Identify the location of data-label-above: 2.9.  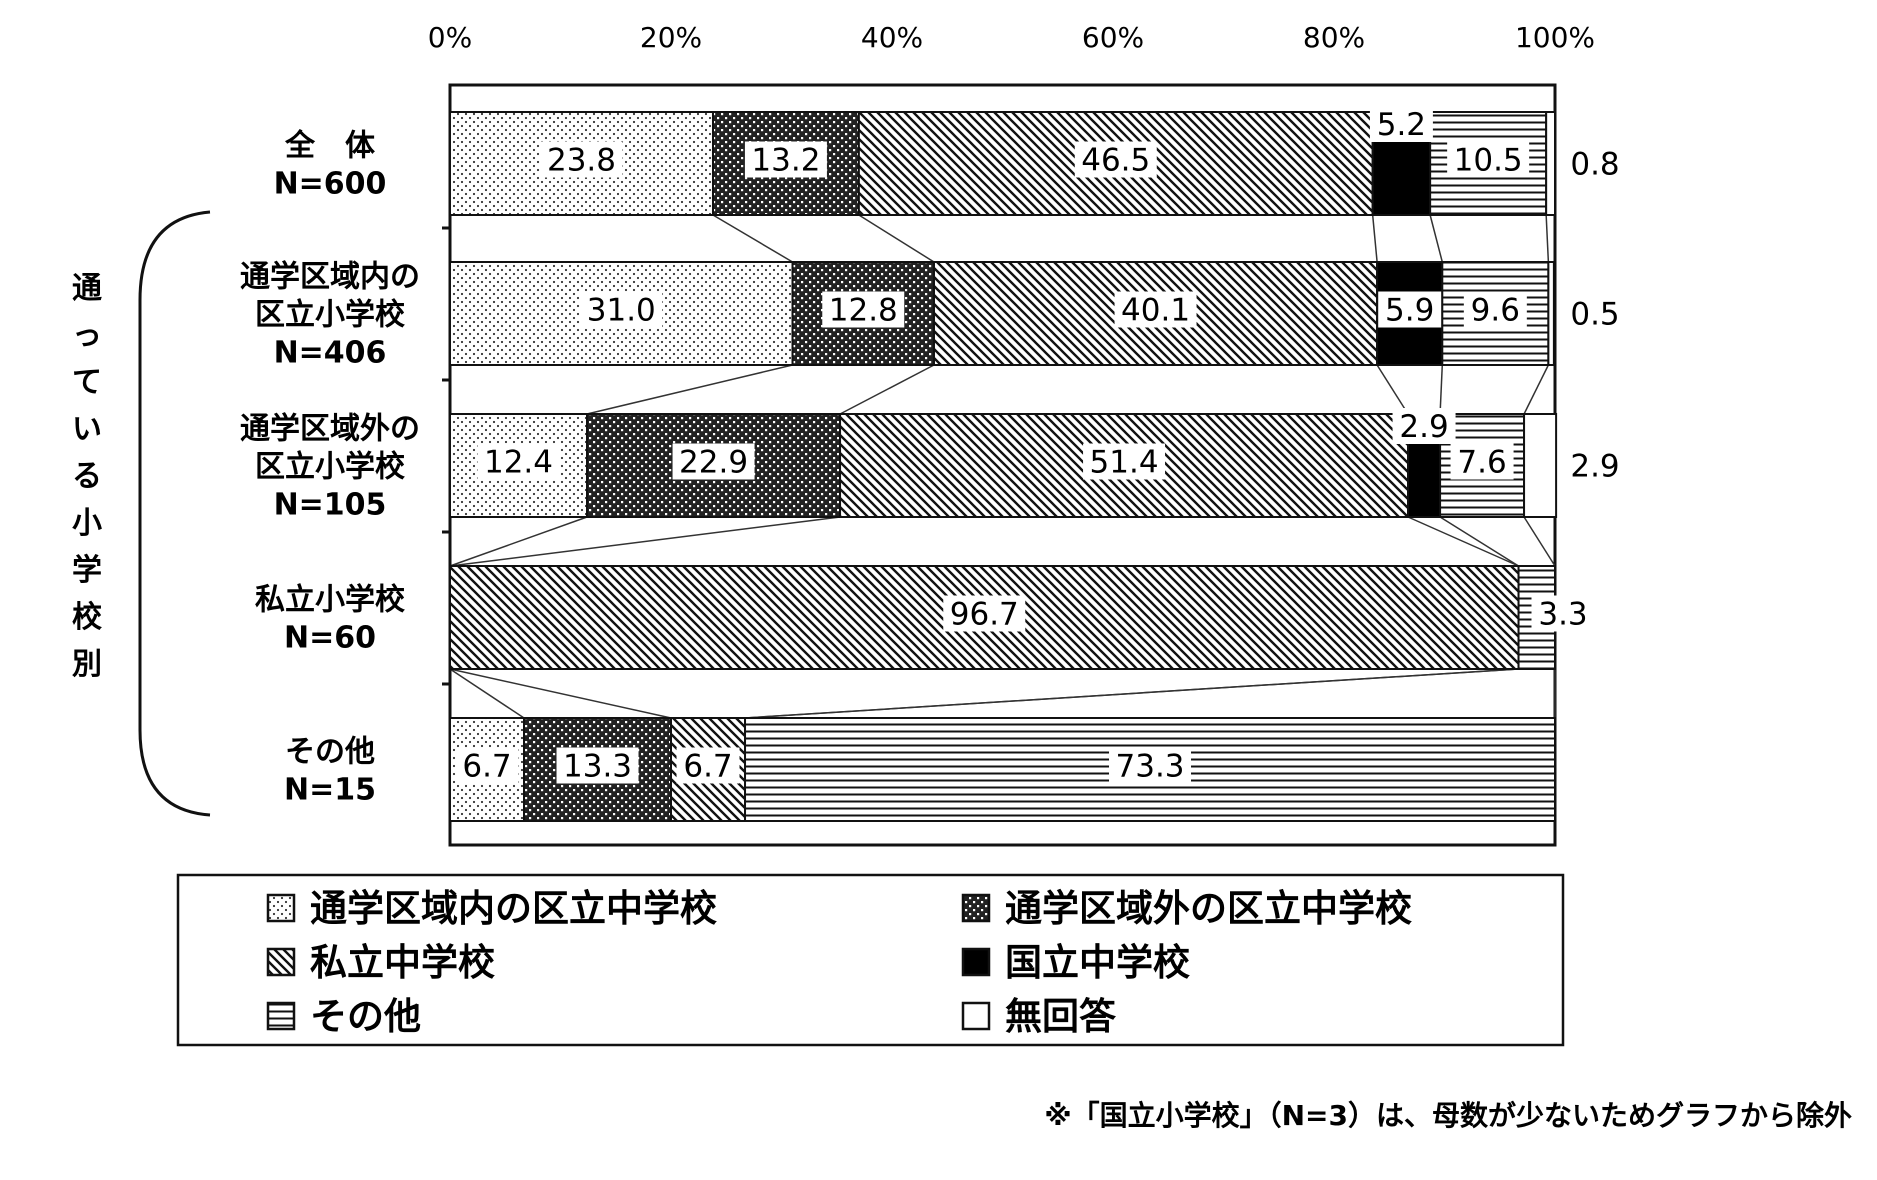
(1423, 427).